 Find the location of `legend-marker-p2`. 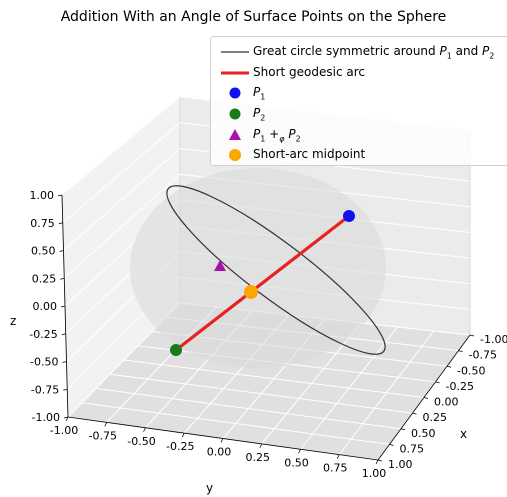

legend-marker-p2 is located at coordinates (235, 114).